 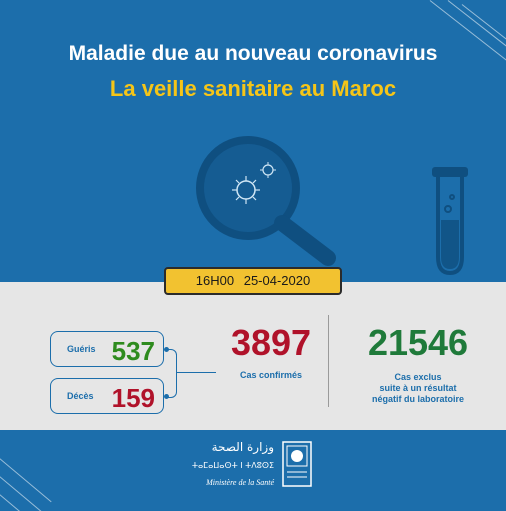 I want to click on magnifier-virus-icon, so click(x=266, y=201).